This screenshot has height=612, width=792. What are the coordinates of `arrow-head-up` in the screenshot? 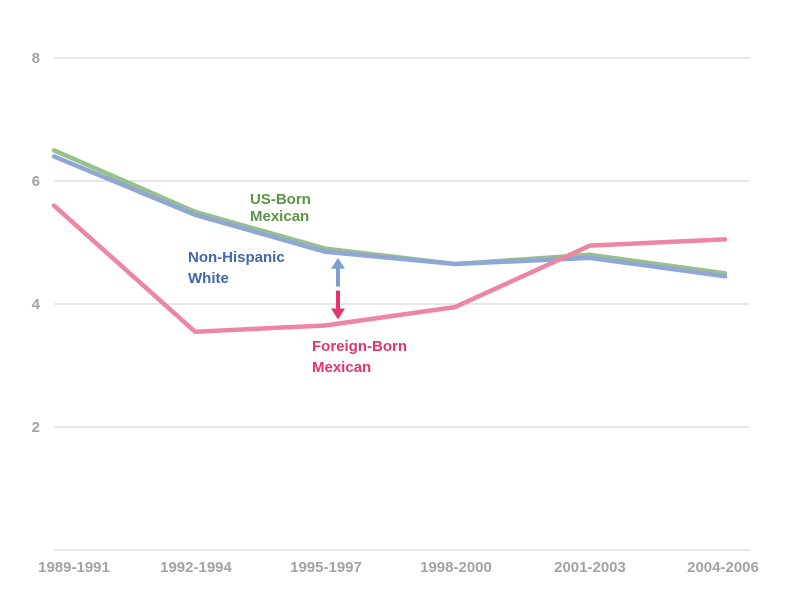 It's located at (338, 263).